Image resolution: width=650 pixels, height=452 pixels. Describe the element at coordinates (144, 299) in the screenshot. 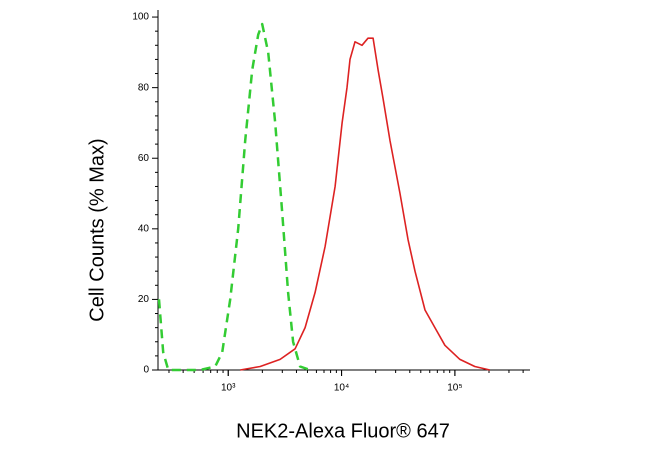

I see `y-tick-label: 20` at that location.